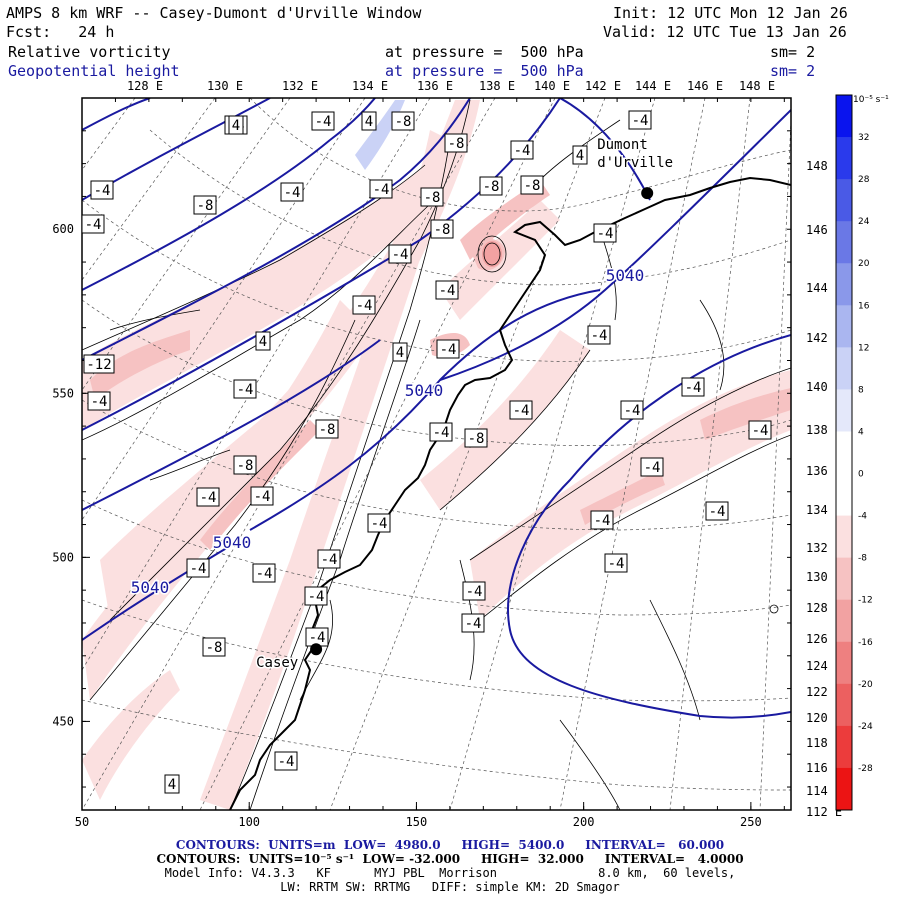  What do you see at coordinates (844, 452) in the screenshot?
I see `colorbar-frame` at bounding box center [844, 452].